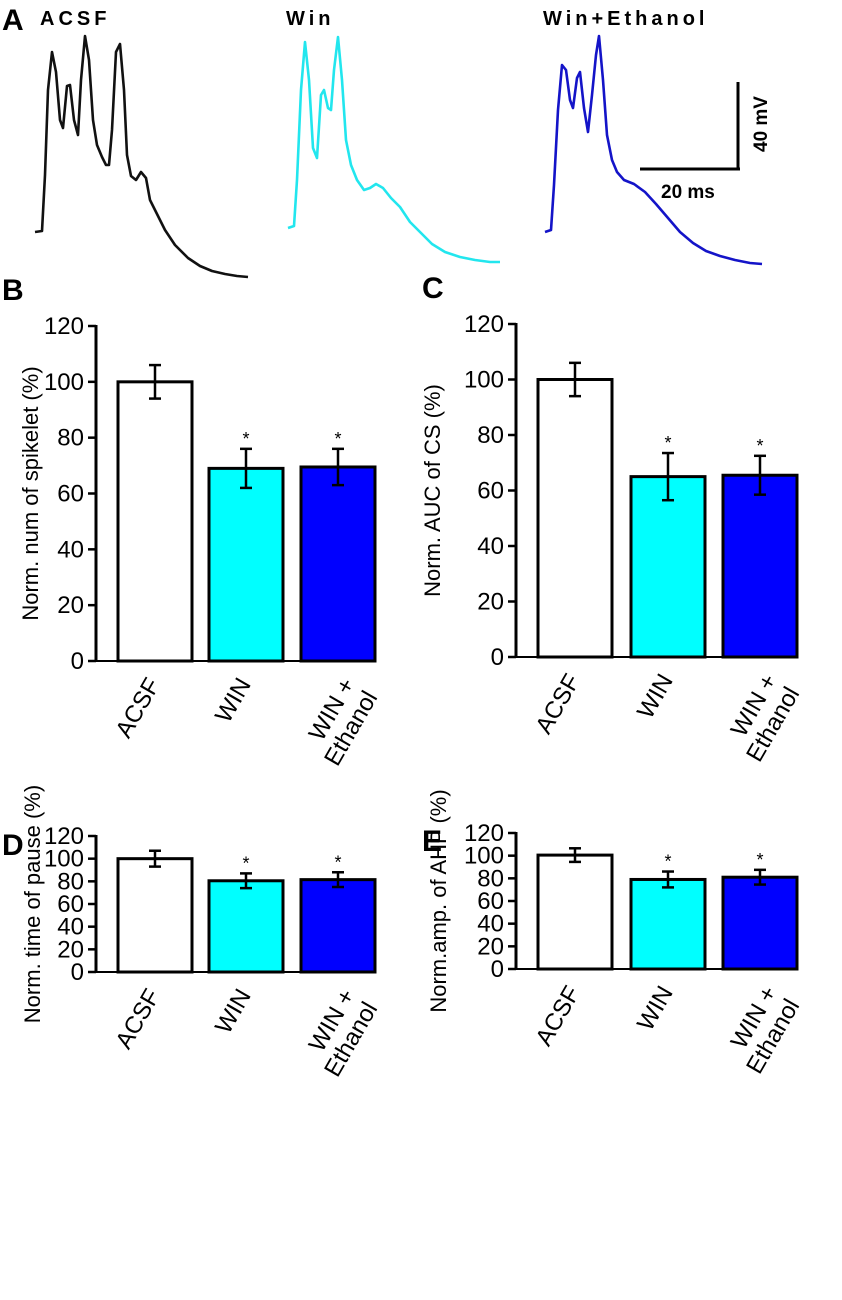  I want to click on trace-label-win-ethanol: Win+Ethanol, so click(625, 19).